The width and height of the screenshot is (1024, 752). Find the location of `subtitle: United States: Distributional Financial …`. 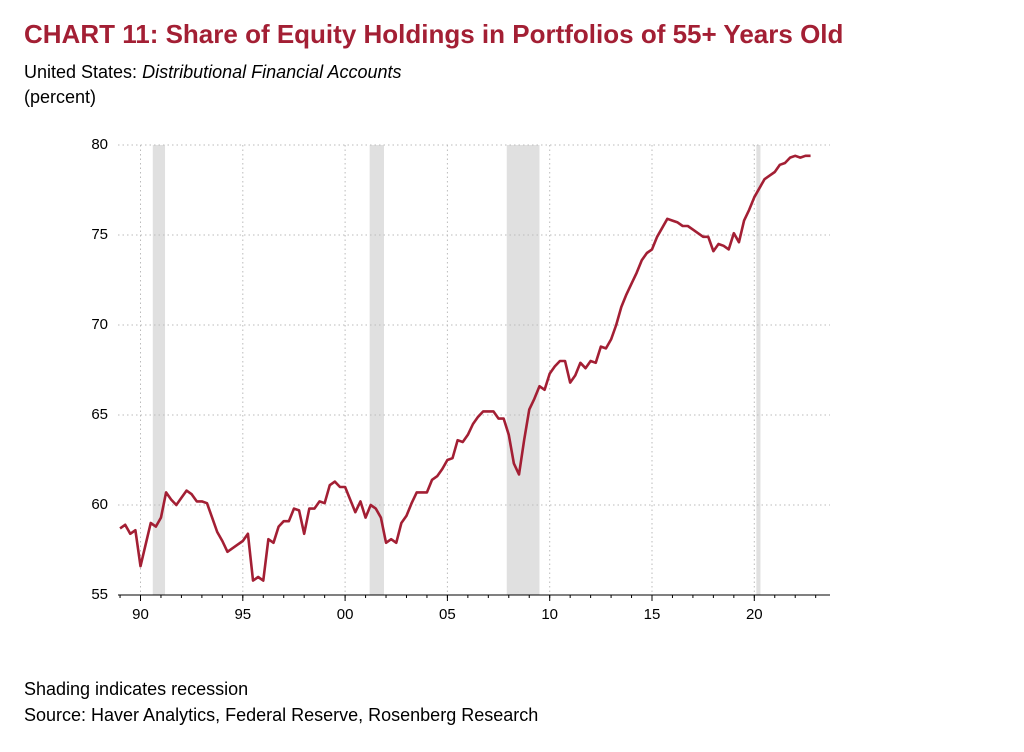

subtitle: United States: Distributional Financial … is located at coordinates (213, 72).